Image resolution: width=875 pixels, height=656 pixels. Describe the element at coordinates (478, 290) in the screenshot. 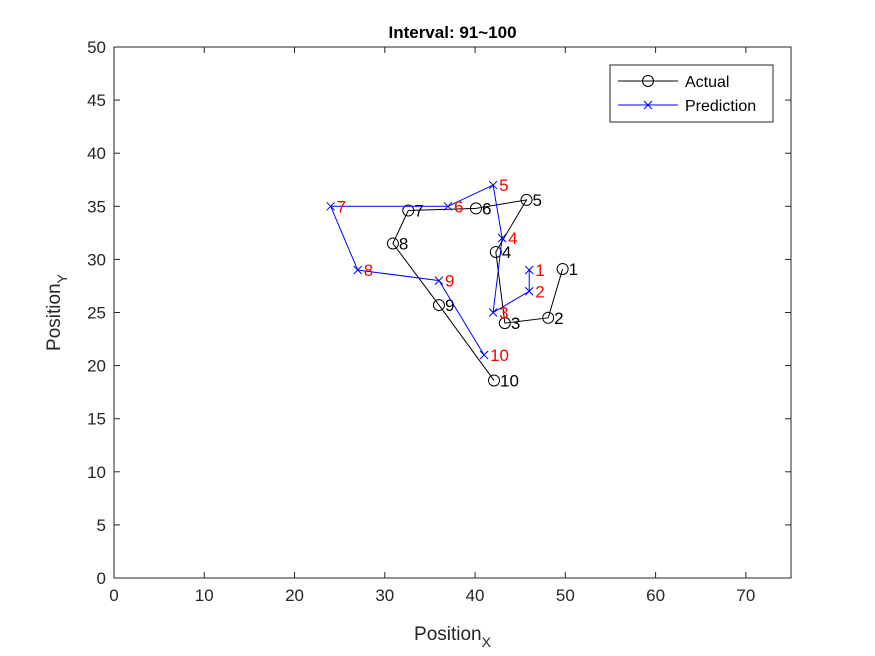

I see `series-line-actual` at that location.